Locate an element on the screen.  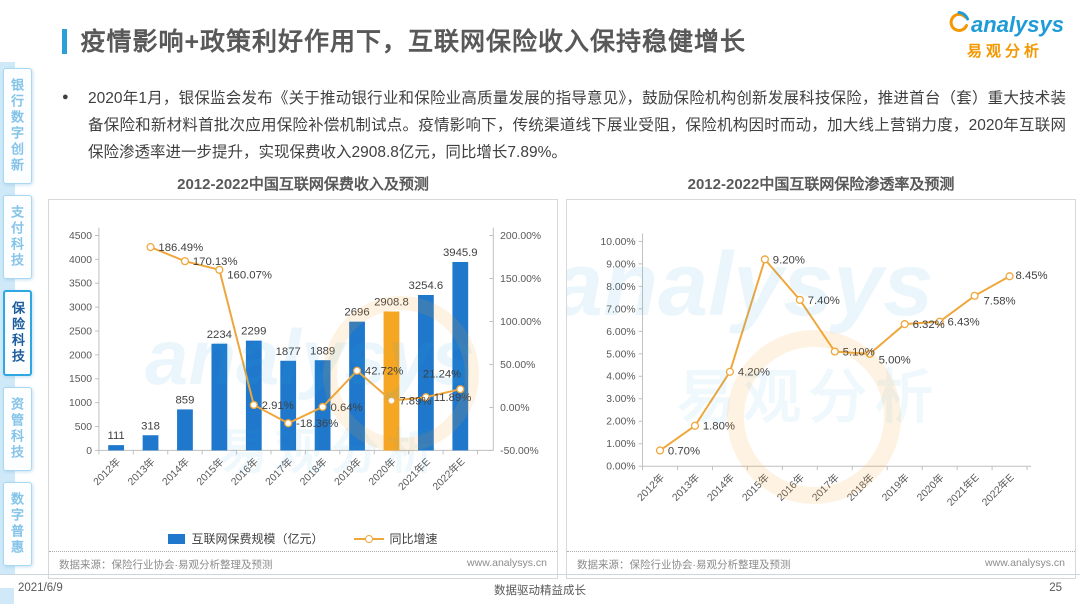
svg-text: 2.00% is located at coordinates (620, 422).